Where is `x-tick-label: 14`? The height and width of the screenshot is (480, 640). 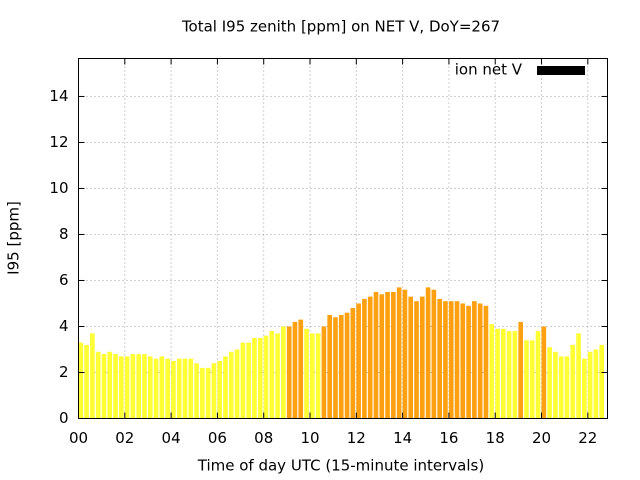 x-tick-label: 14 is located at coordinates (402, 438).